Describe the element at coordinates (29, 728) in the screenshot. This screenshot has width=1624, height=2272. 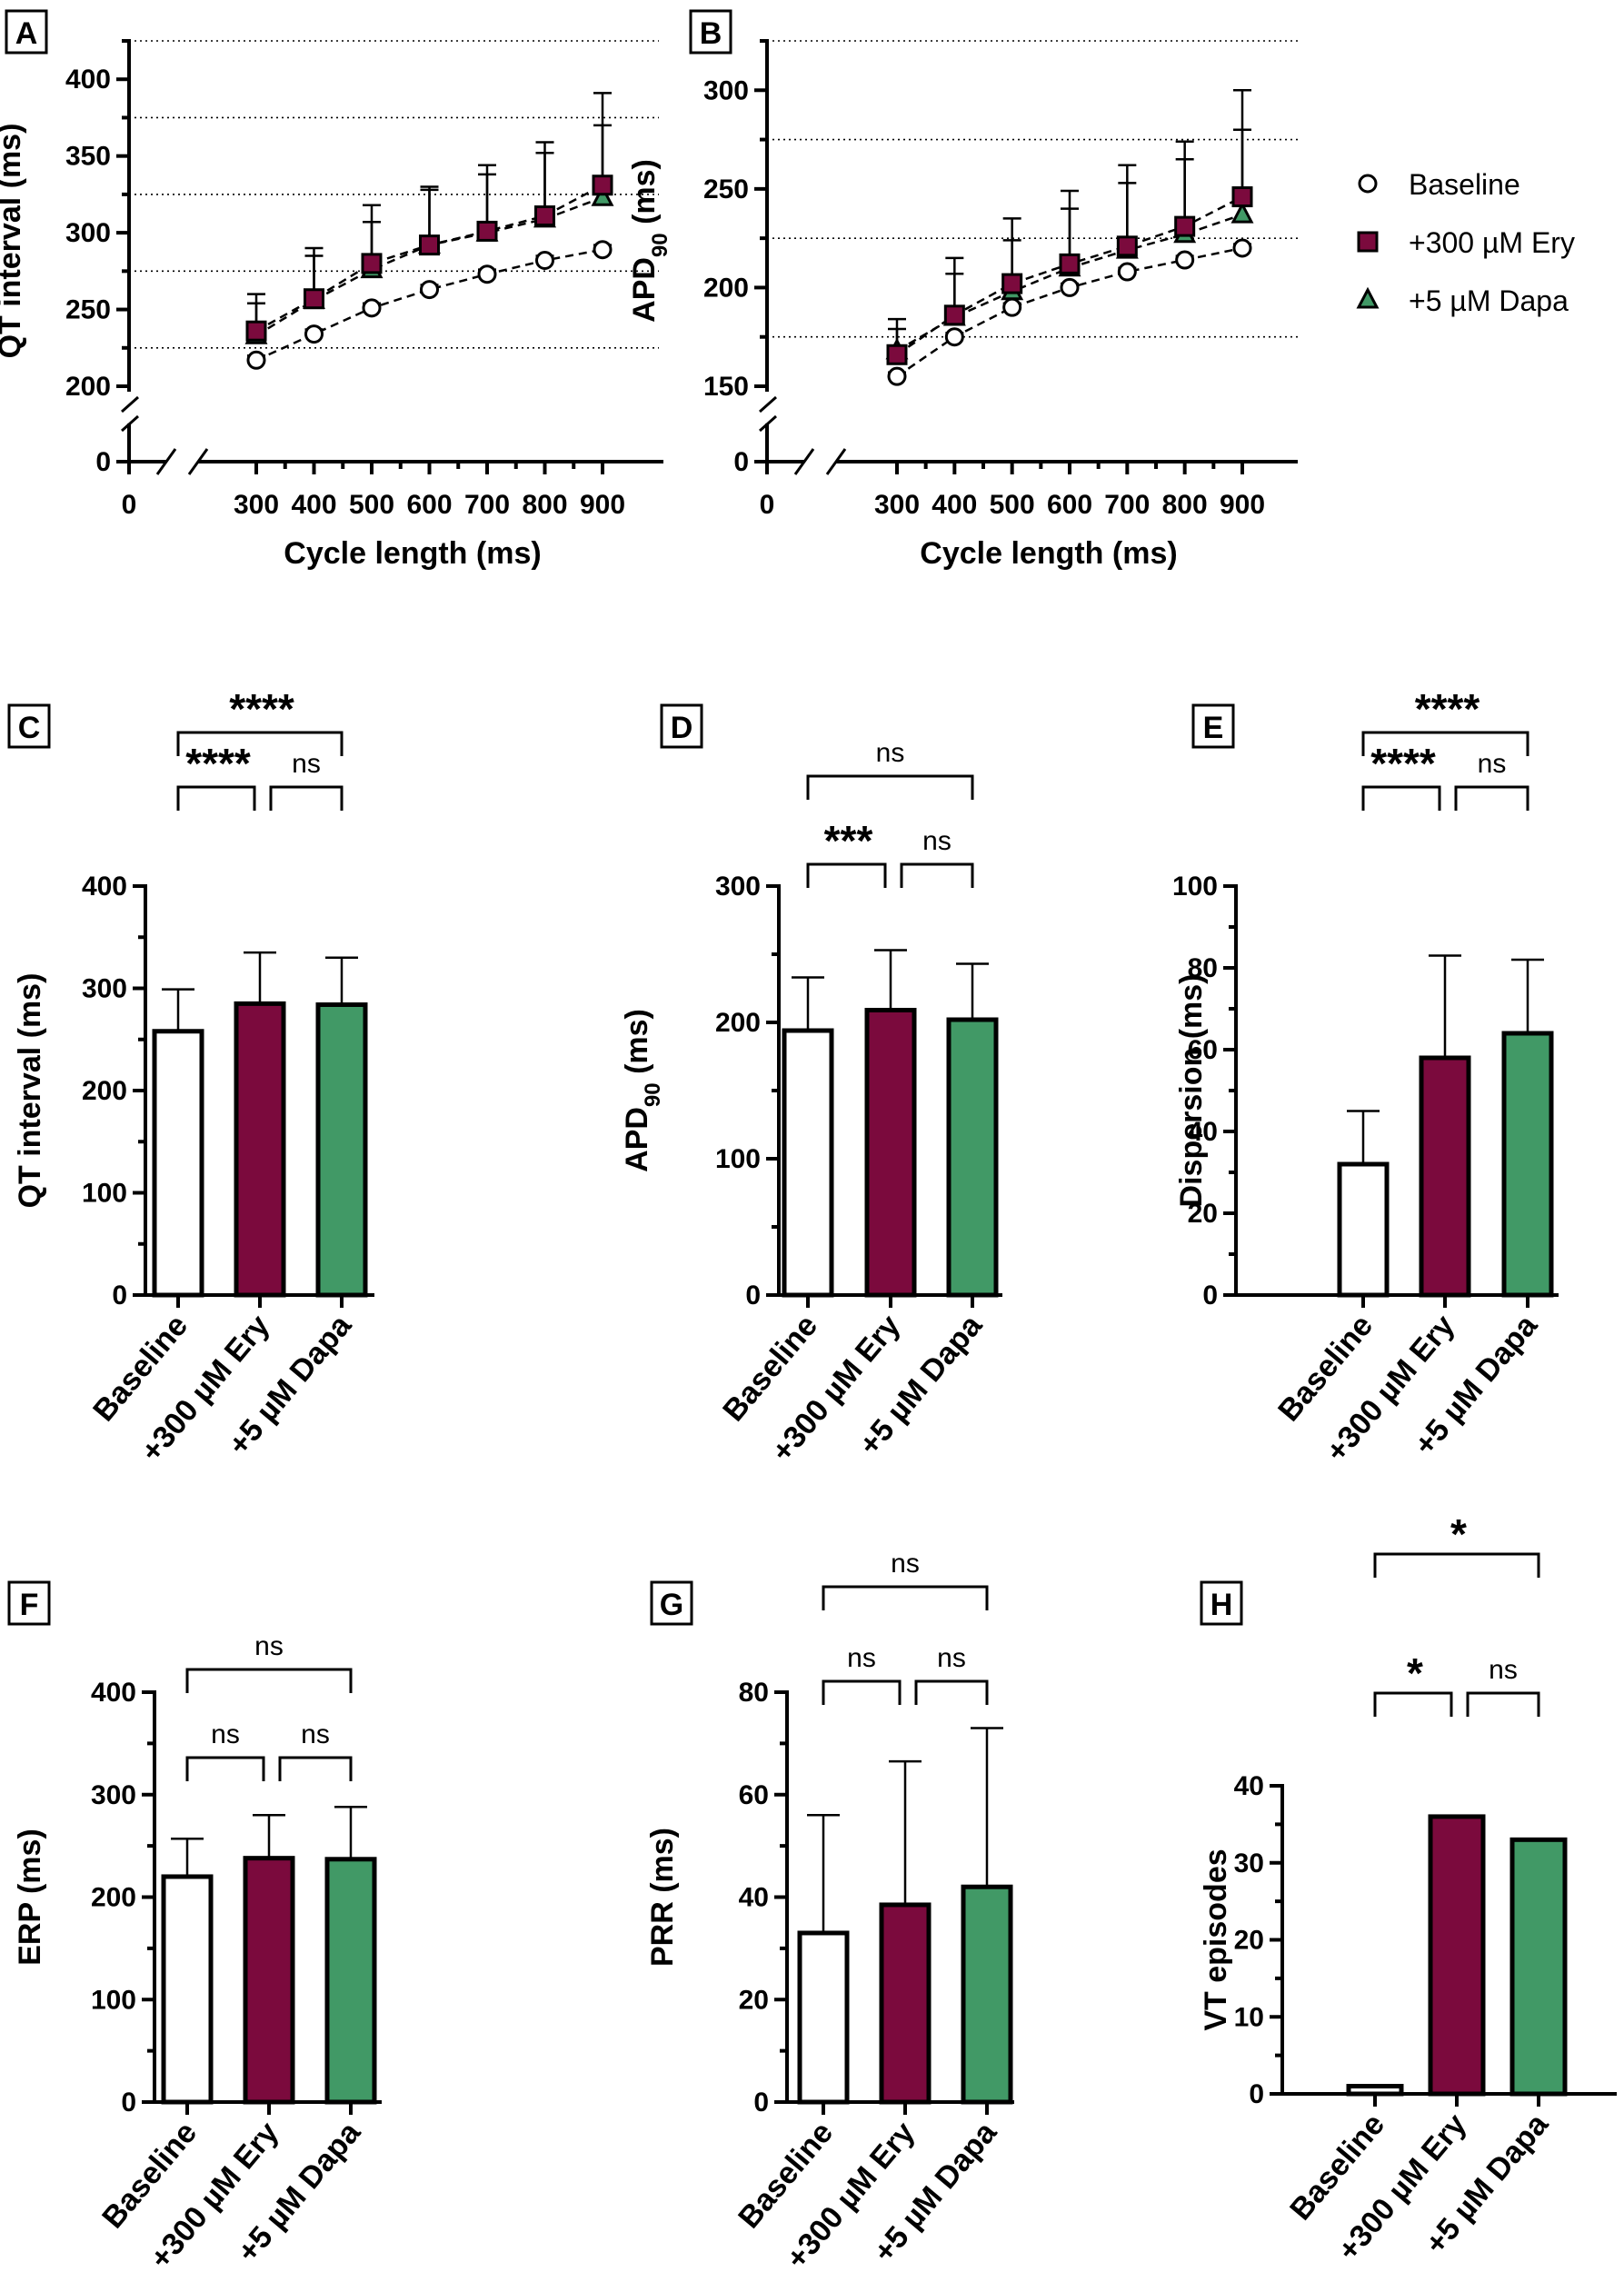
I see `panel-label: C` at that location.